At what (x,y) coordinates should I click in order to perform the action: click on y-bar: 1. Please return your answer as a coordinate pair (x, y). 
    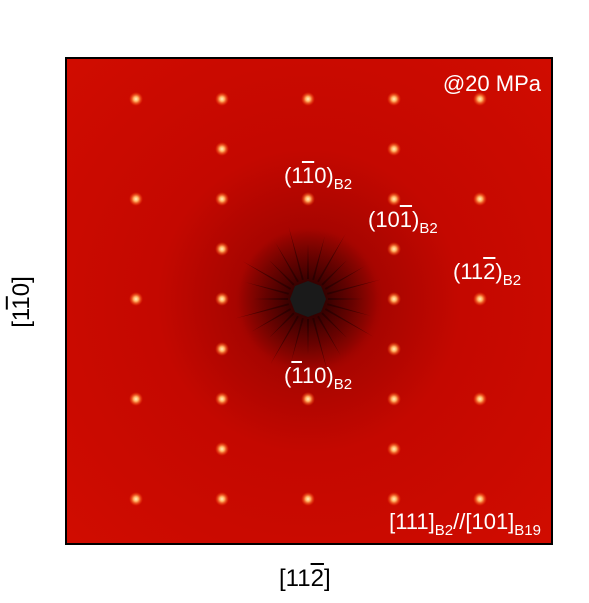
    Looking at the image, I should click on (21, 303).